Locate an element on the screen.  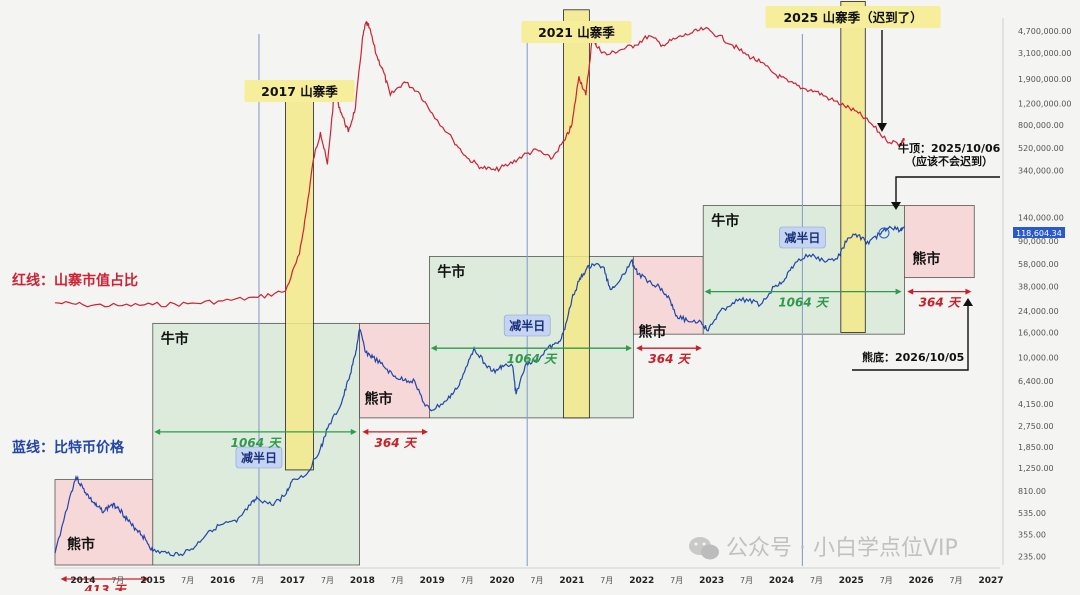
bear-bottom-annotation: 熊底：2026/10/05 is located at coordinates (912, 334).